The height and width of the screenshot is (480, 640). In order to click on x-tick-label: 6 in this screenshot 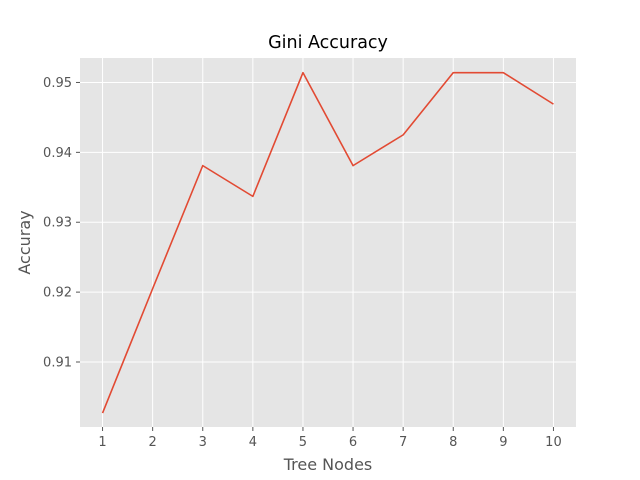, I will do `click(353, 442)`.